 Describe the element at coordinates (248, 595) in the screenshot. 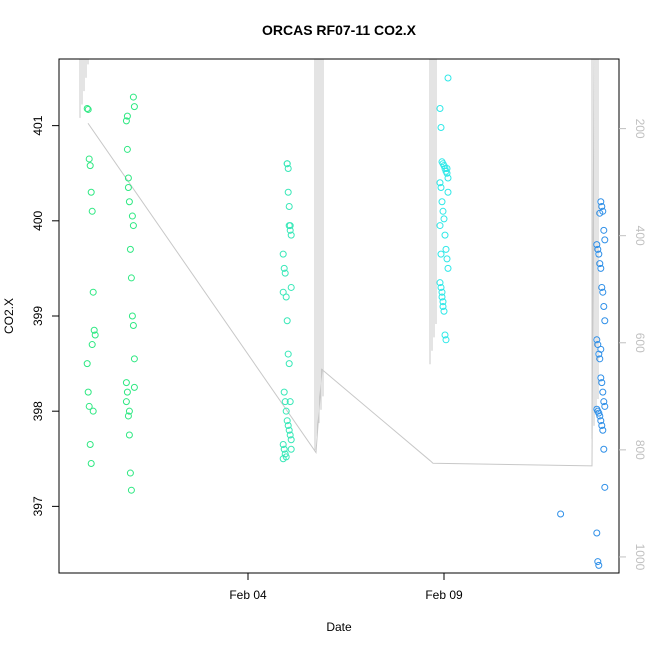

I see `x-tick-label: Feb 04` at that location.